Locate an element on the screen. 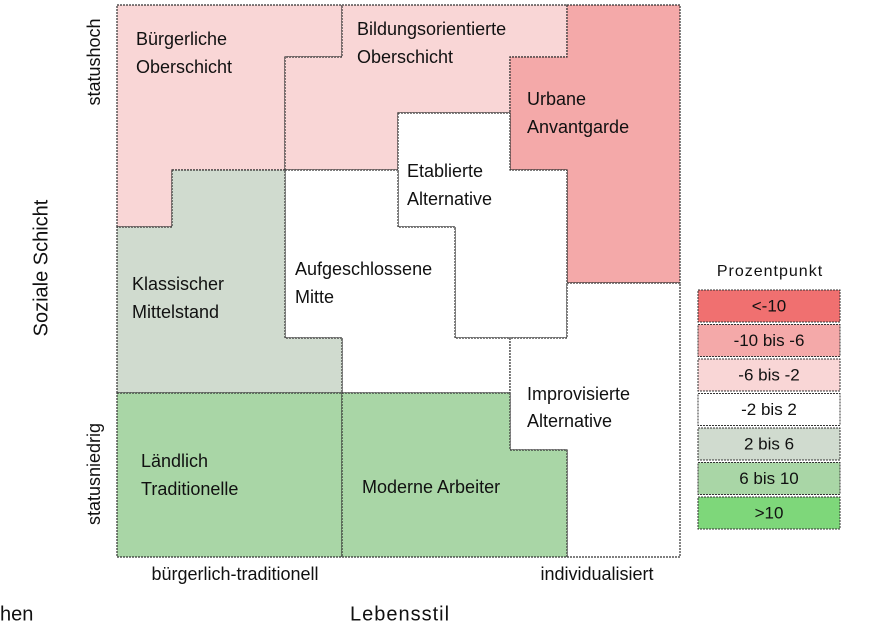 Image resolution: width=869 pixels, height=631 pixels. legend-label: 2 bis 6 is located at coordinates (769, 443).